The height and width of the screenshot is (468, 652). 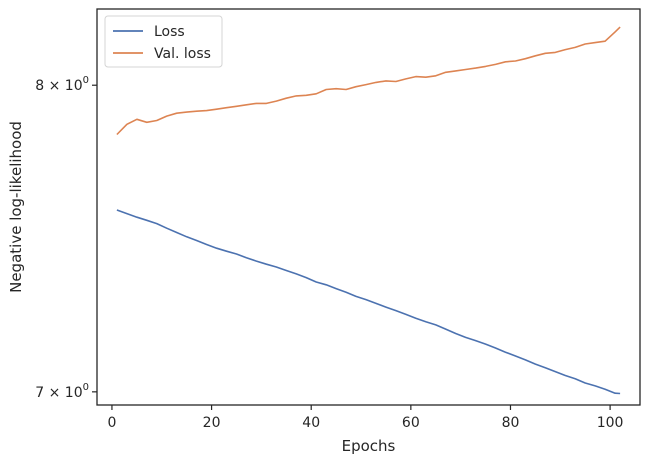 I want to click on x-tick-label: 20, so click(x=212, y=423).